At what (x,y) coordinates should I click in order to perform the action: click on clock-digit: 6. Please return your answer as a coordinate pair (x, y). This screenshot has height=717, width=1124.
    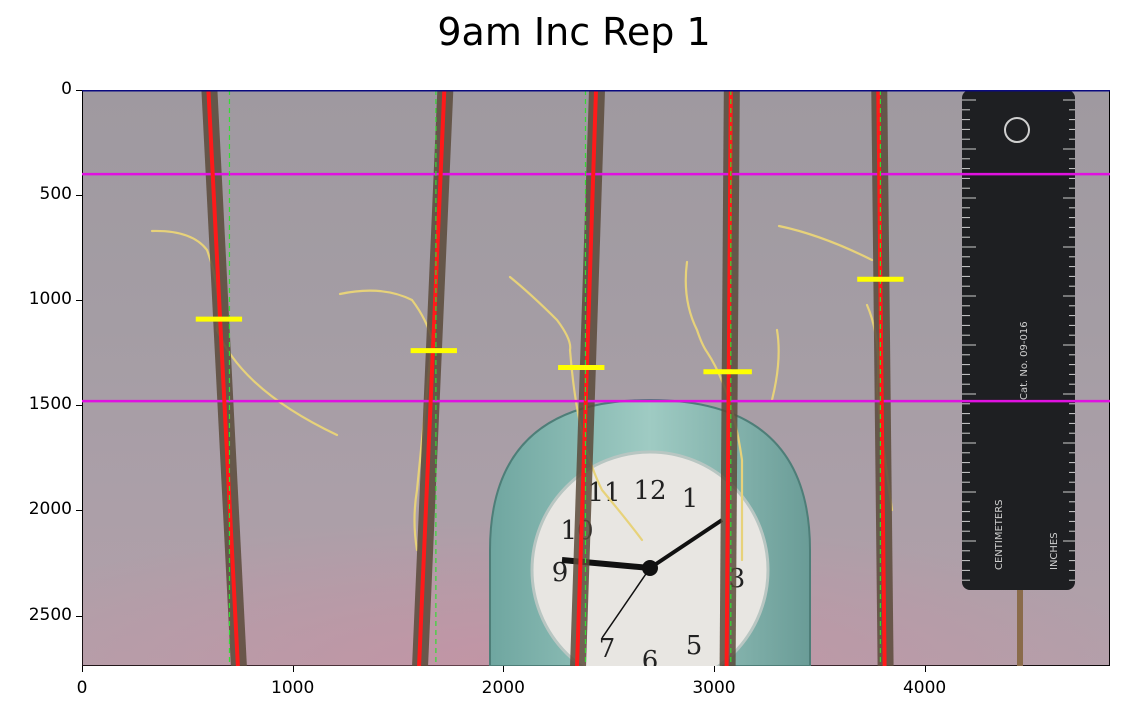
    Looking at the image, I should click on (650, 656).